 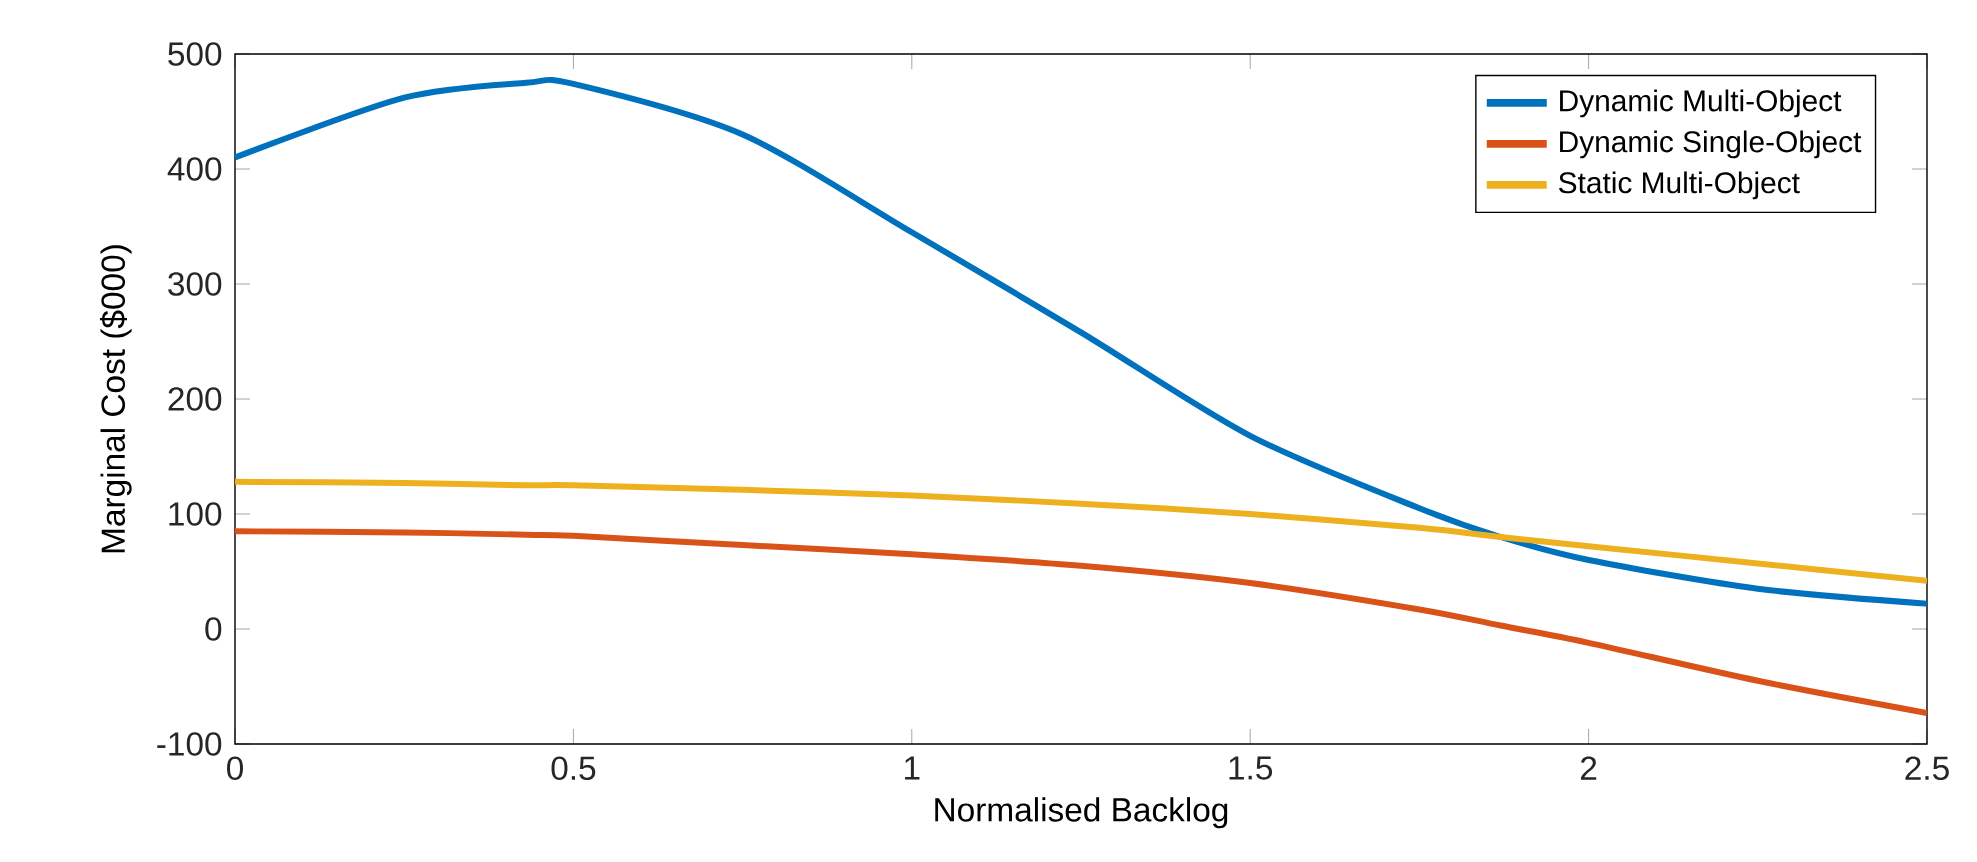 I want to click on x-axis-title: Normalised Backlog, so click(x=1081, y=813).